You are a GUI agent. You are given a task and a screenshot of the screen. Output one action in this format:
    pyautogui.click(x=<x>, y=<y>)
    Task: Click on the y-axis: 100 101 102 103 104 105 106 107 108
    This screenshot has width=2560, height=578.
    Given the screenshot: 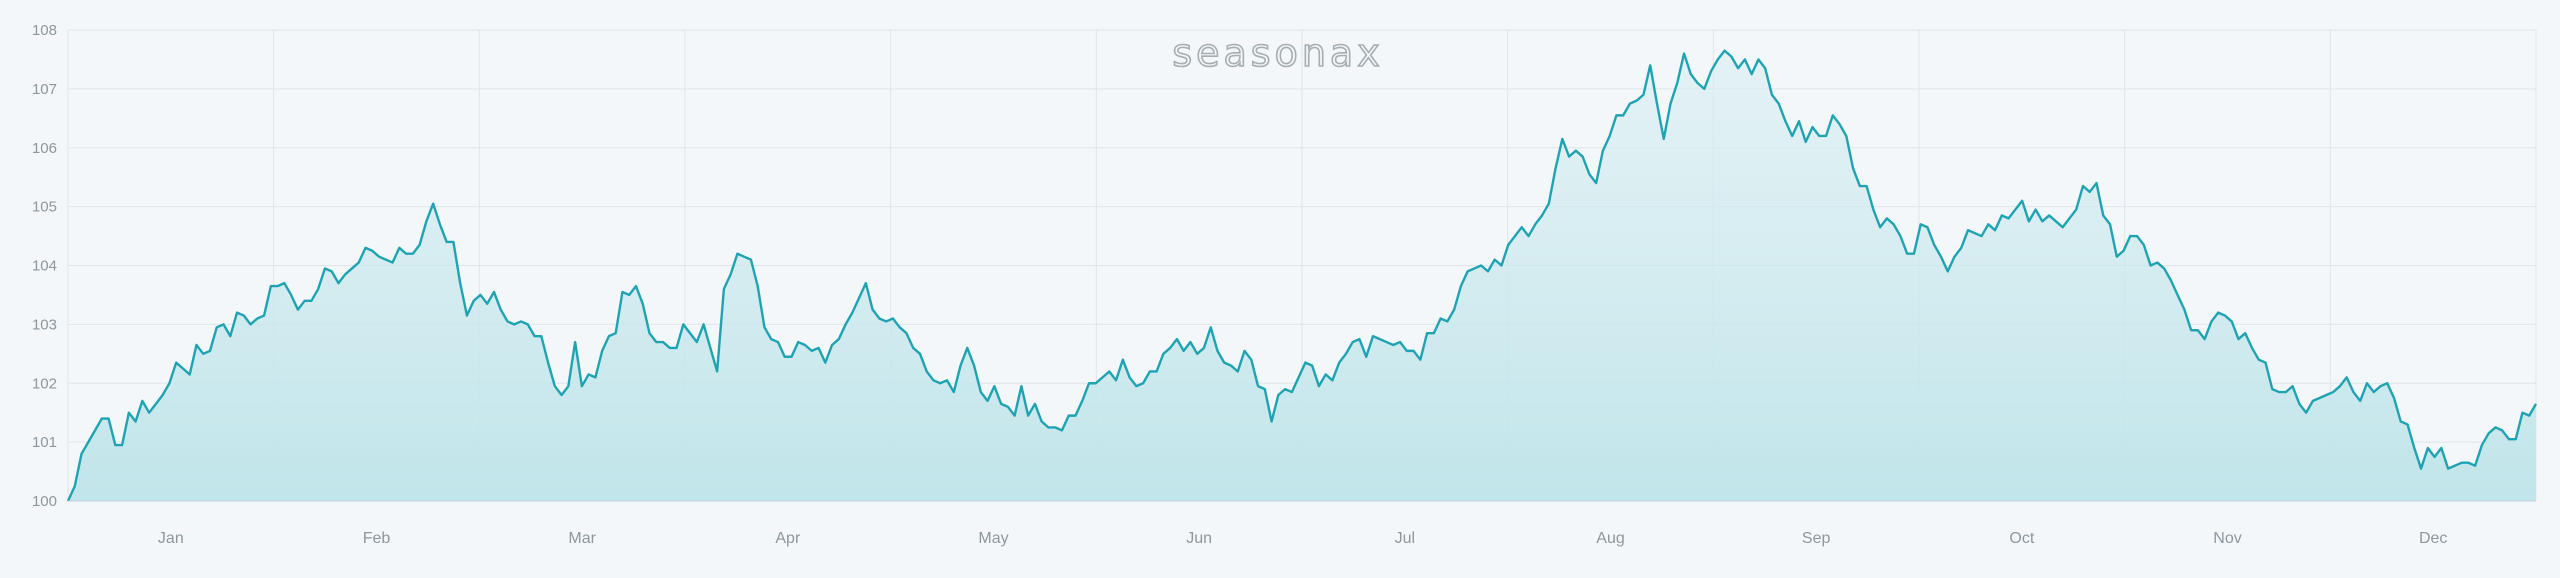 What is the action you would take?
    pyautogui.click(x=44, y=266)
    